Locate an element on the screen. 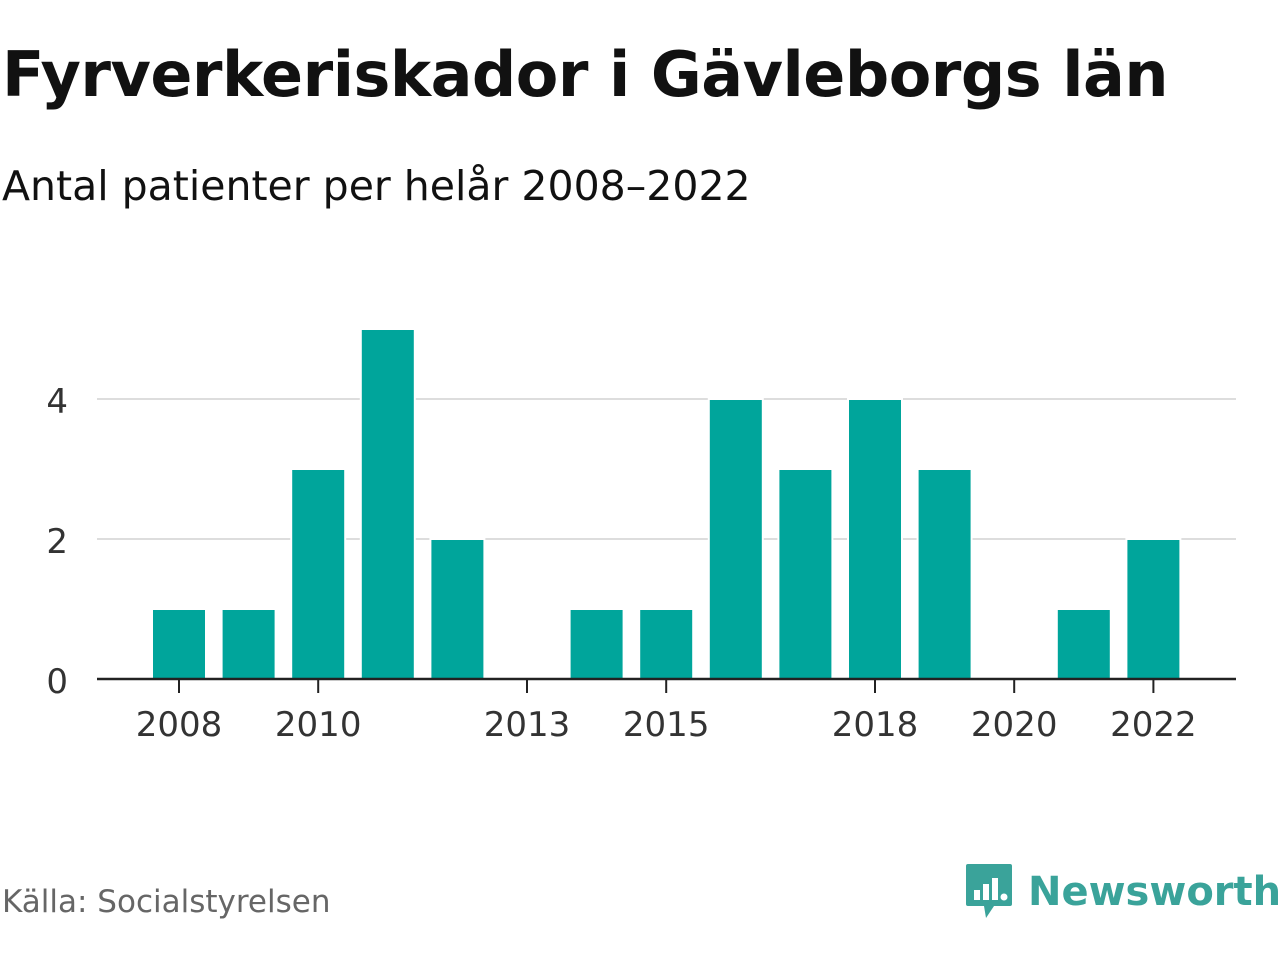  bar-2018 is located at coordinates (875, 539).